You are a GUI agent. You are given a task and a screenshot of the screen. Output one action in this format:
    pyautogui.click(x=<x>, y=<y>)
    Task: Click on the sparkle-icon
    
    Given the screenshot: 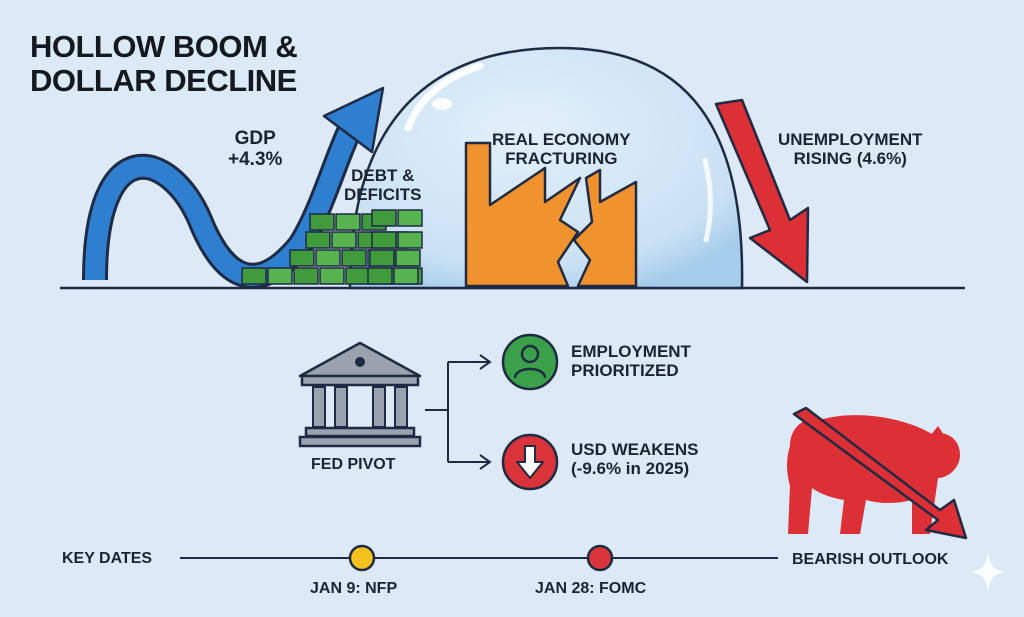 What is the action you would take?
    pyautogui.click(x=988, y=572)
    